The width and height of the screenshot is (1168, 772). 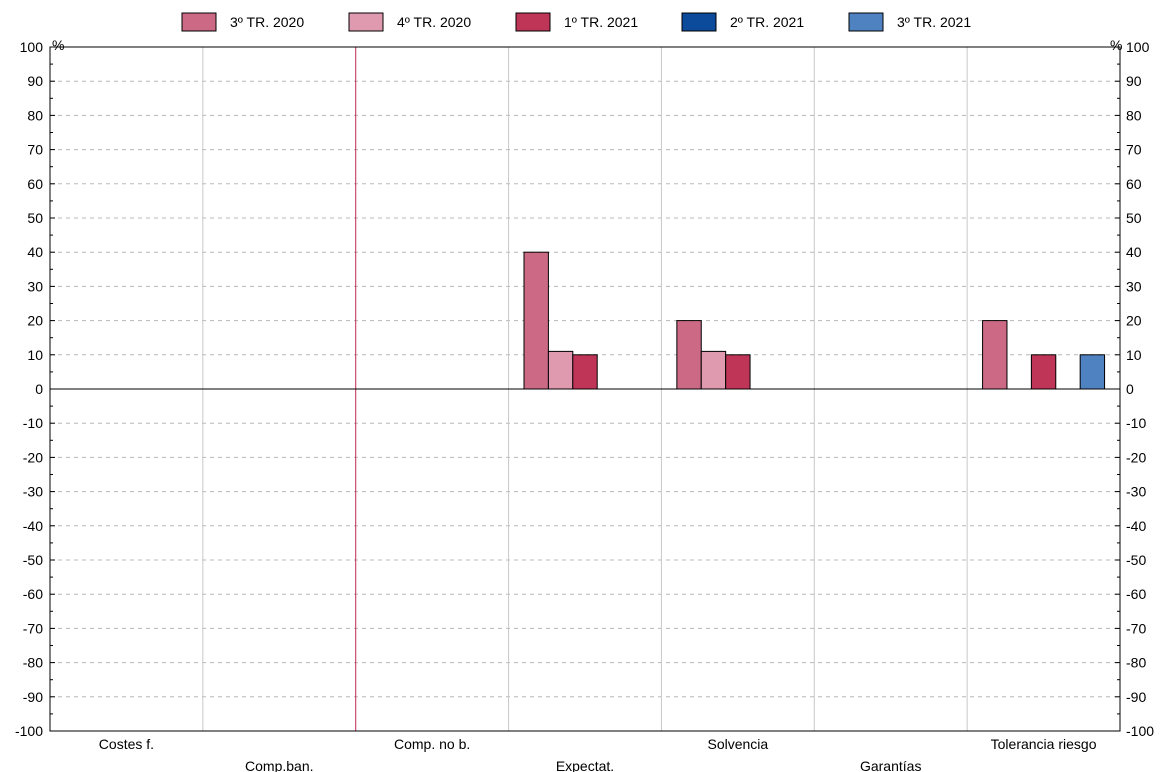 What do you see at coordinates (35, 218) in the screenshot?
I see `y-tick-label-left: 50` at bounding box center [35, 218].